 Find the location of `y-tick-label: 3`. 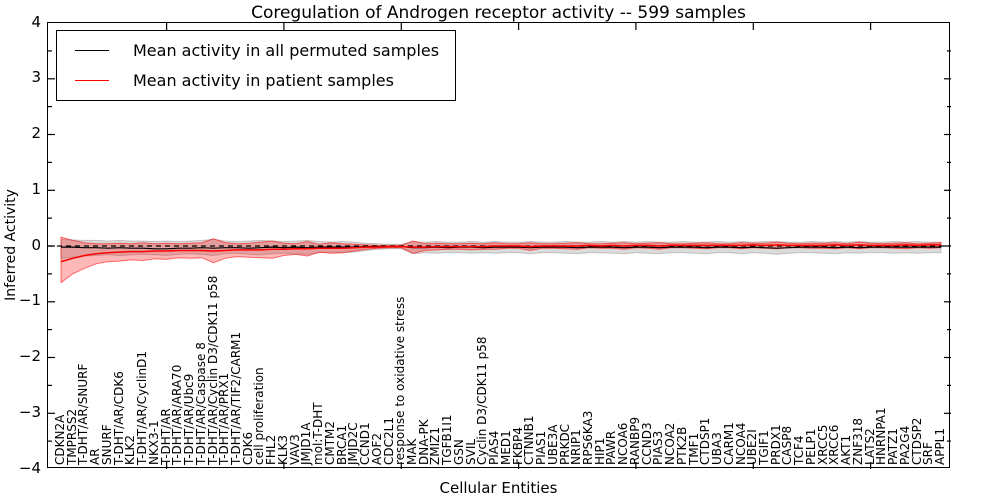

y-tick-label: 3 is located at coordinates (36, 77).